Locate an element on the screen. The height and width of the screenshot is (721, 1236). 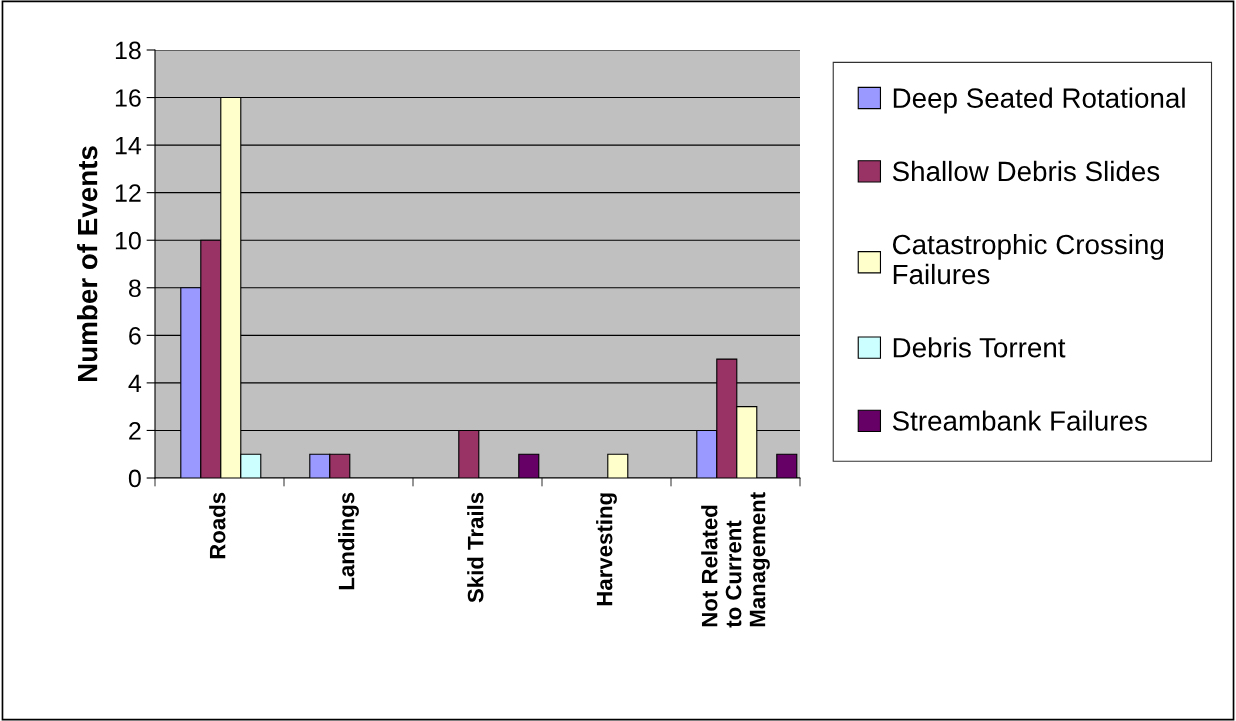
legend-label: Catastrophic Crossing Failures is located at coordinates (1028, 259).